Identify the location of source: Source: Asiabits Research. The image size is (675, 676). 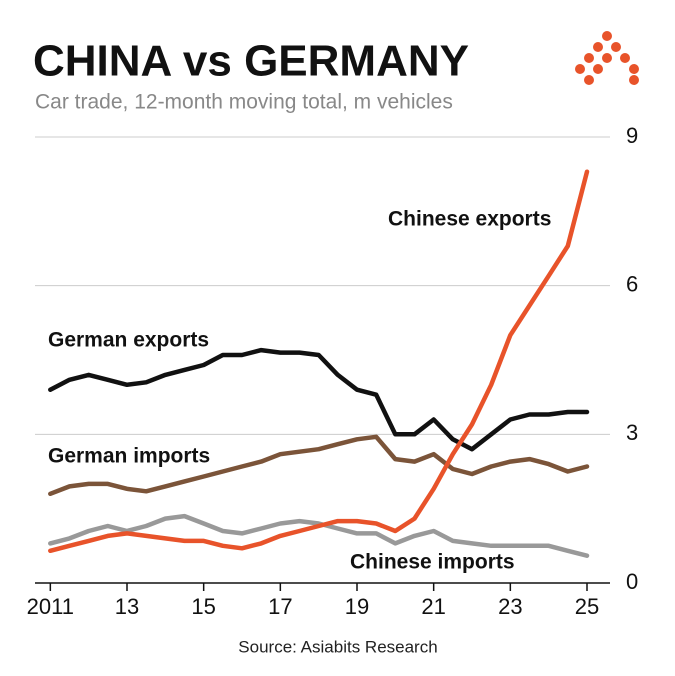
(337, 646).